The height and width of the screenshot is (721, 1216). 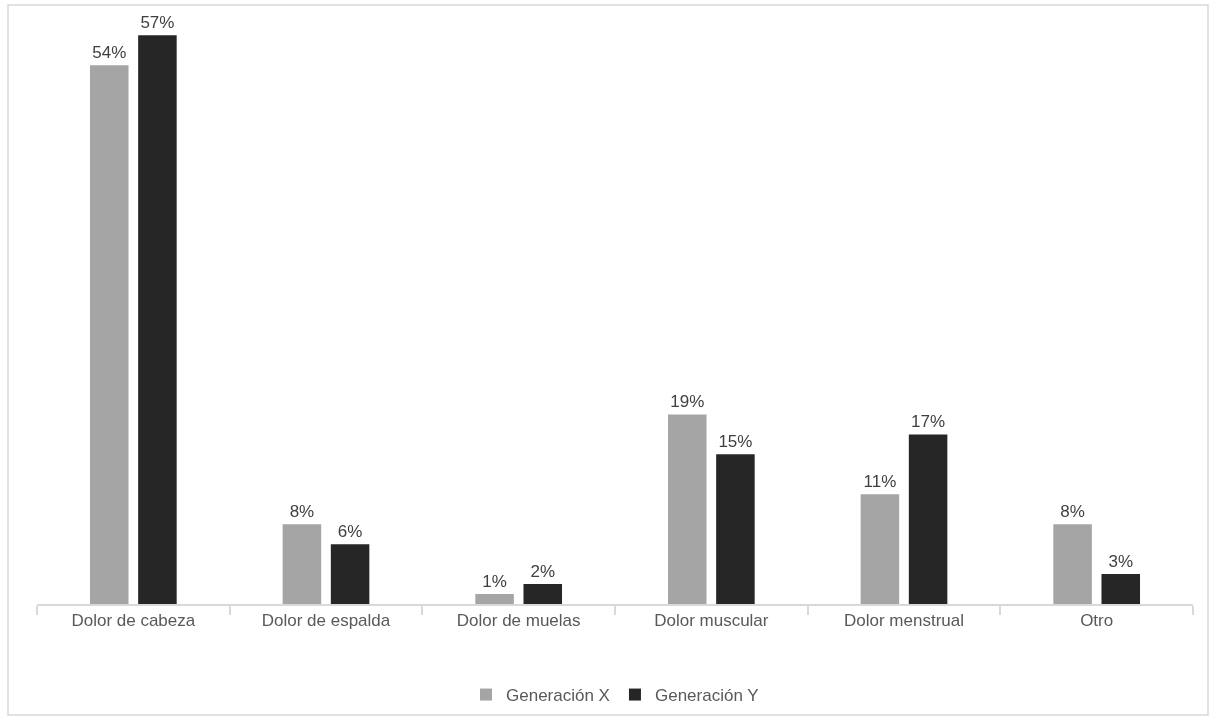 I want to click on data-label: 3%, so click(x=1121, y=562).